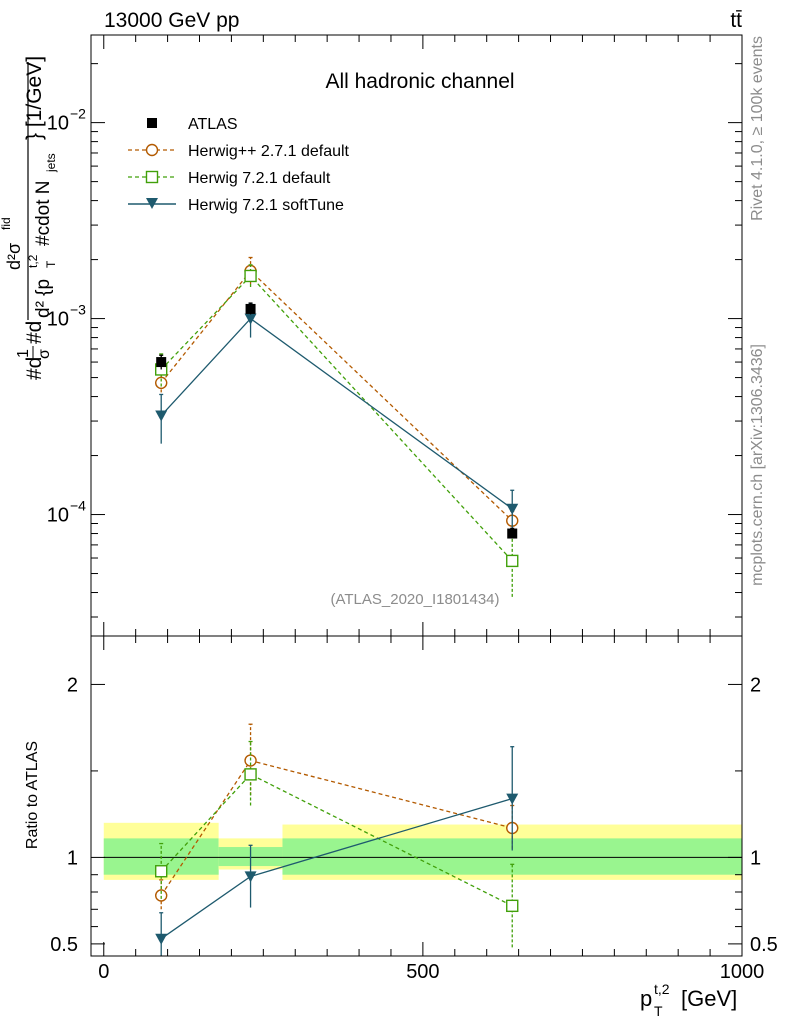 The height and width of the screenshot is (1024, 786). I want to click on legend-marker-atlas, so click(152, 123).